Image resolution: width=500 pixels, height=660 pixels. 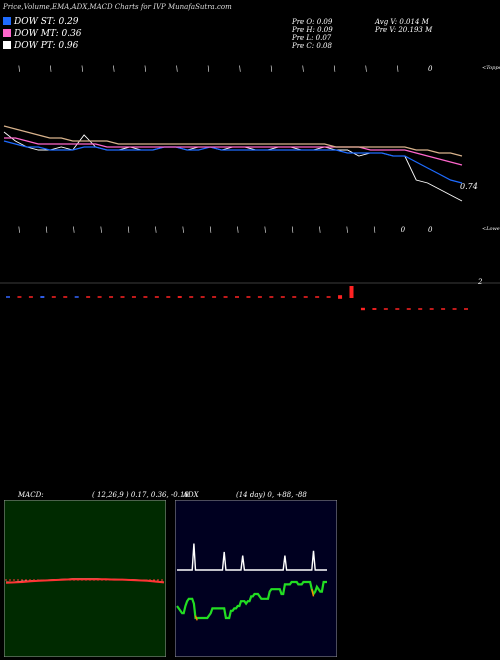 I want to click on dow-pt-label: DOW PT: 0.96, so click(x=40, y=46).